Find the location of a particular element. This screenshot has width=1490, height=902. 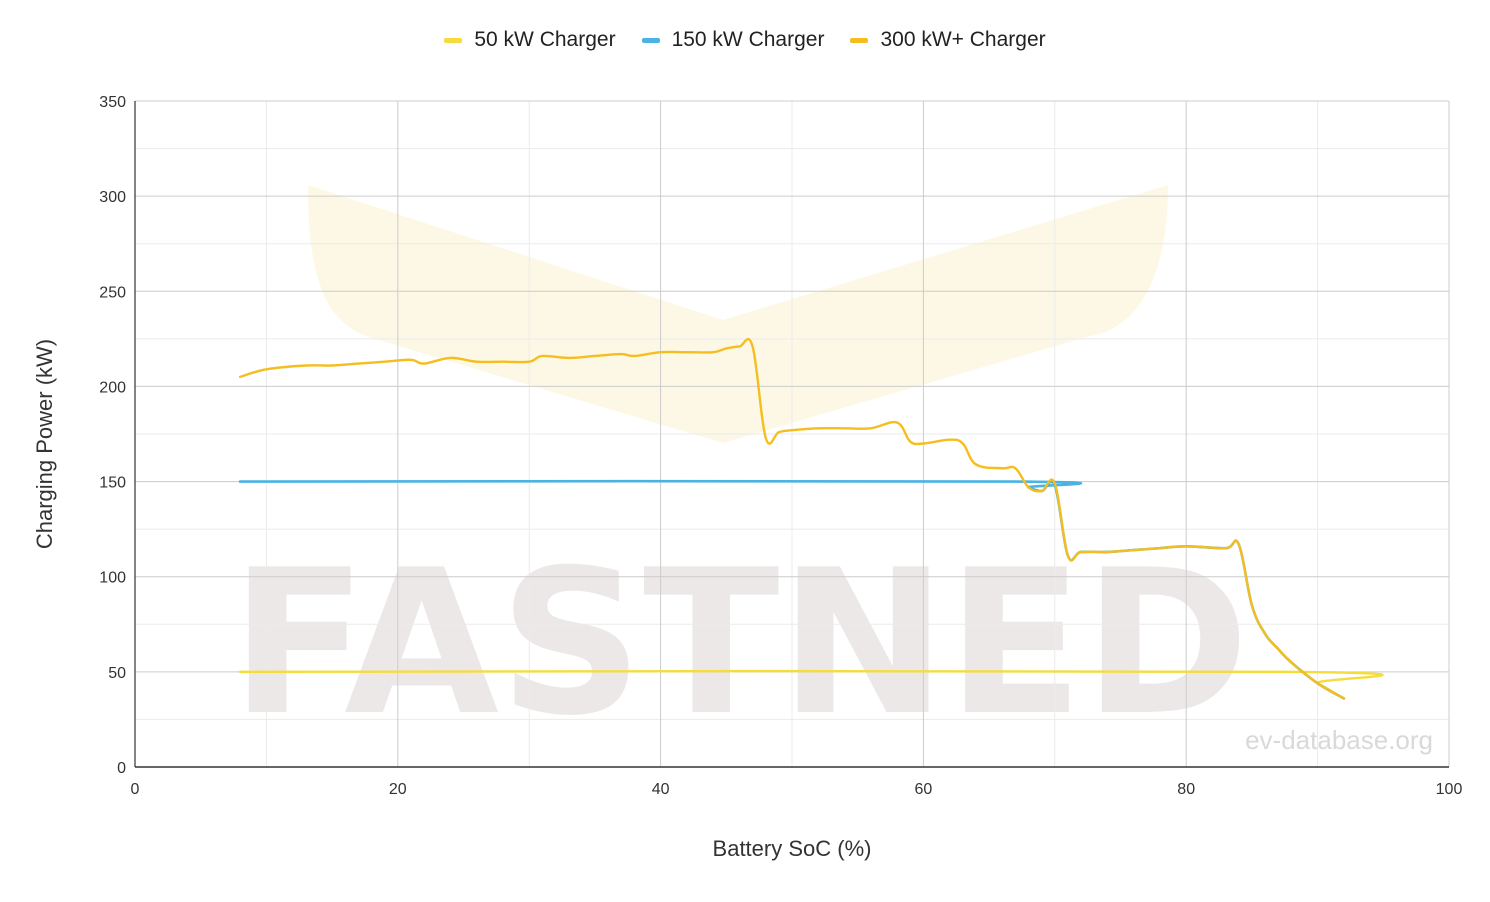

y-tick-label: 200 is located at coordinates (112, 387).